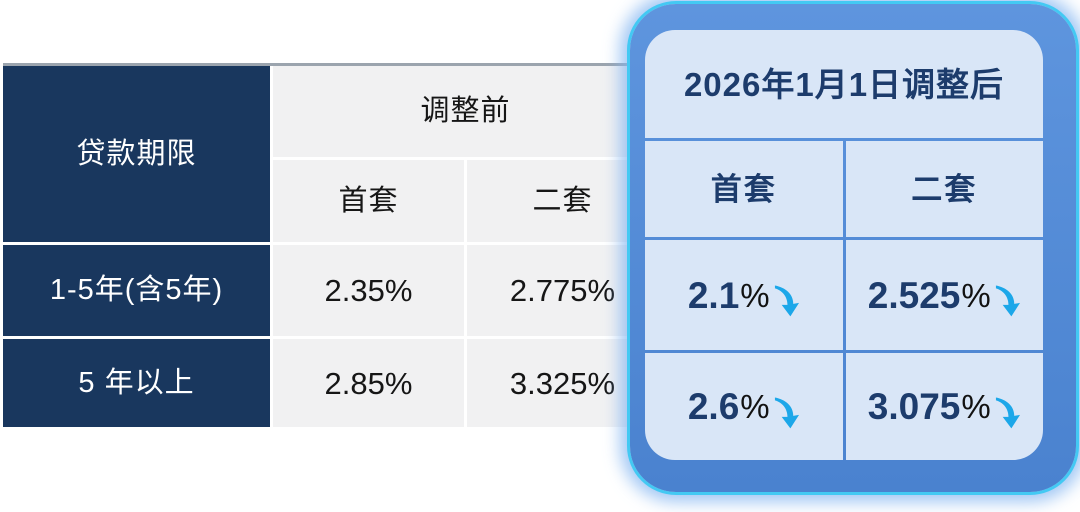  I want to click on loan-term-header: 贷款期限, so click(136, 154).